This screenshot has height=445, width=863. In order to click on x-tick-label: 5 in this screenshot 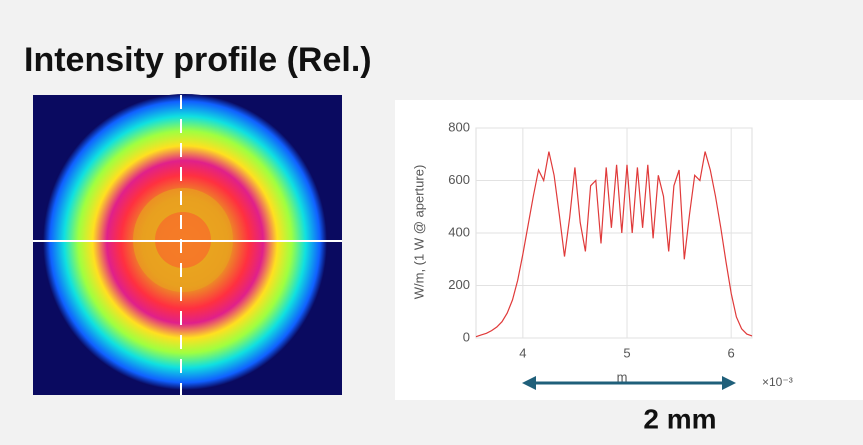, I will do `click(626, 352)`.